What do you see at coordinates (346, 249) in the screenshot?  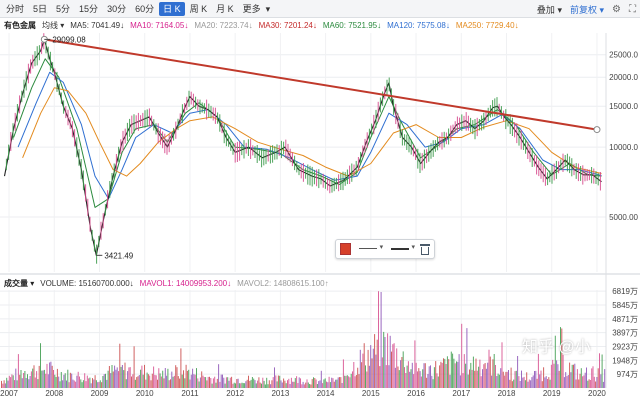 I see `color-swatch` at bounding box center [346, 249].